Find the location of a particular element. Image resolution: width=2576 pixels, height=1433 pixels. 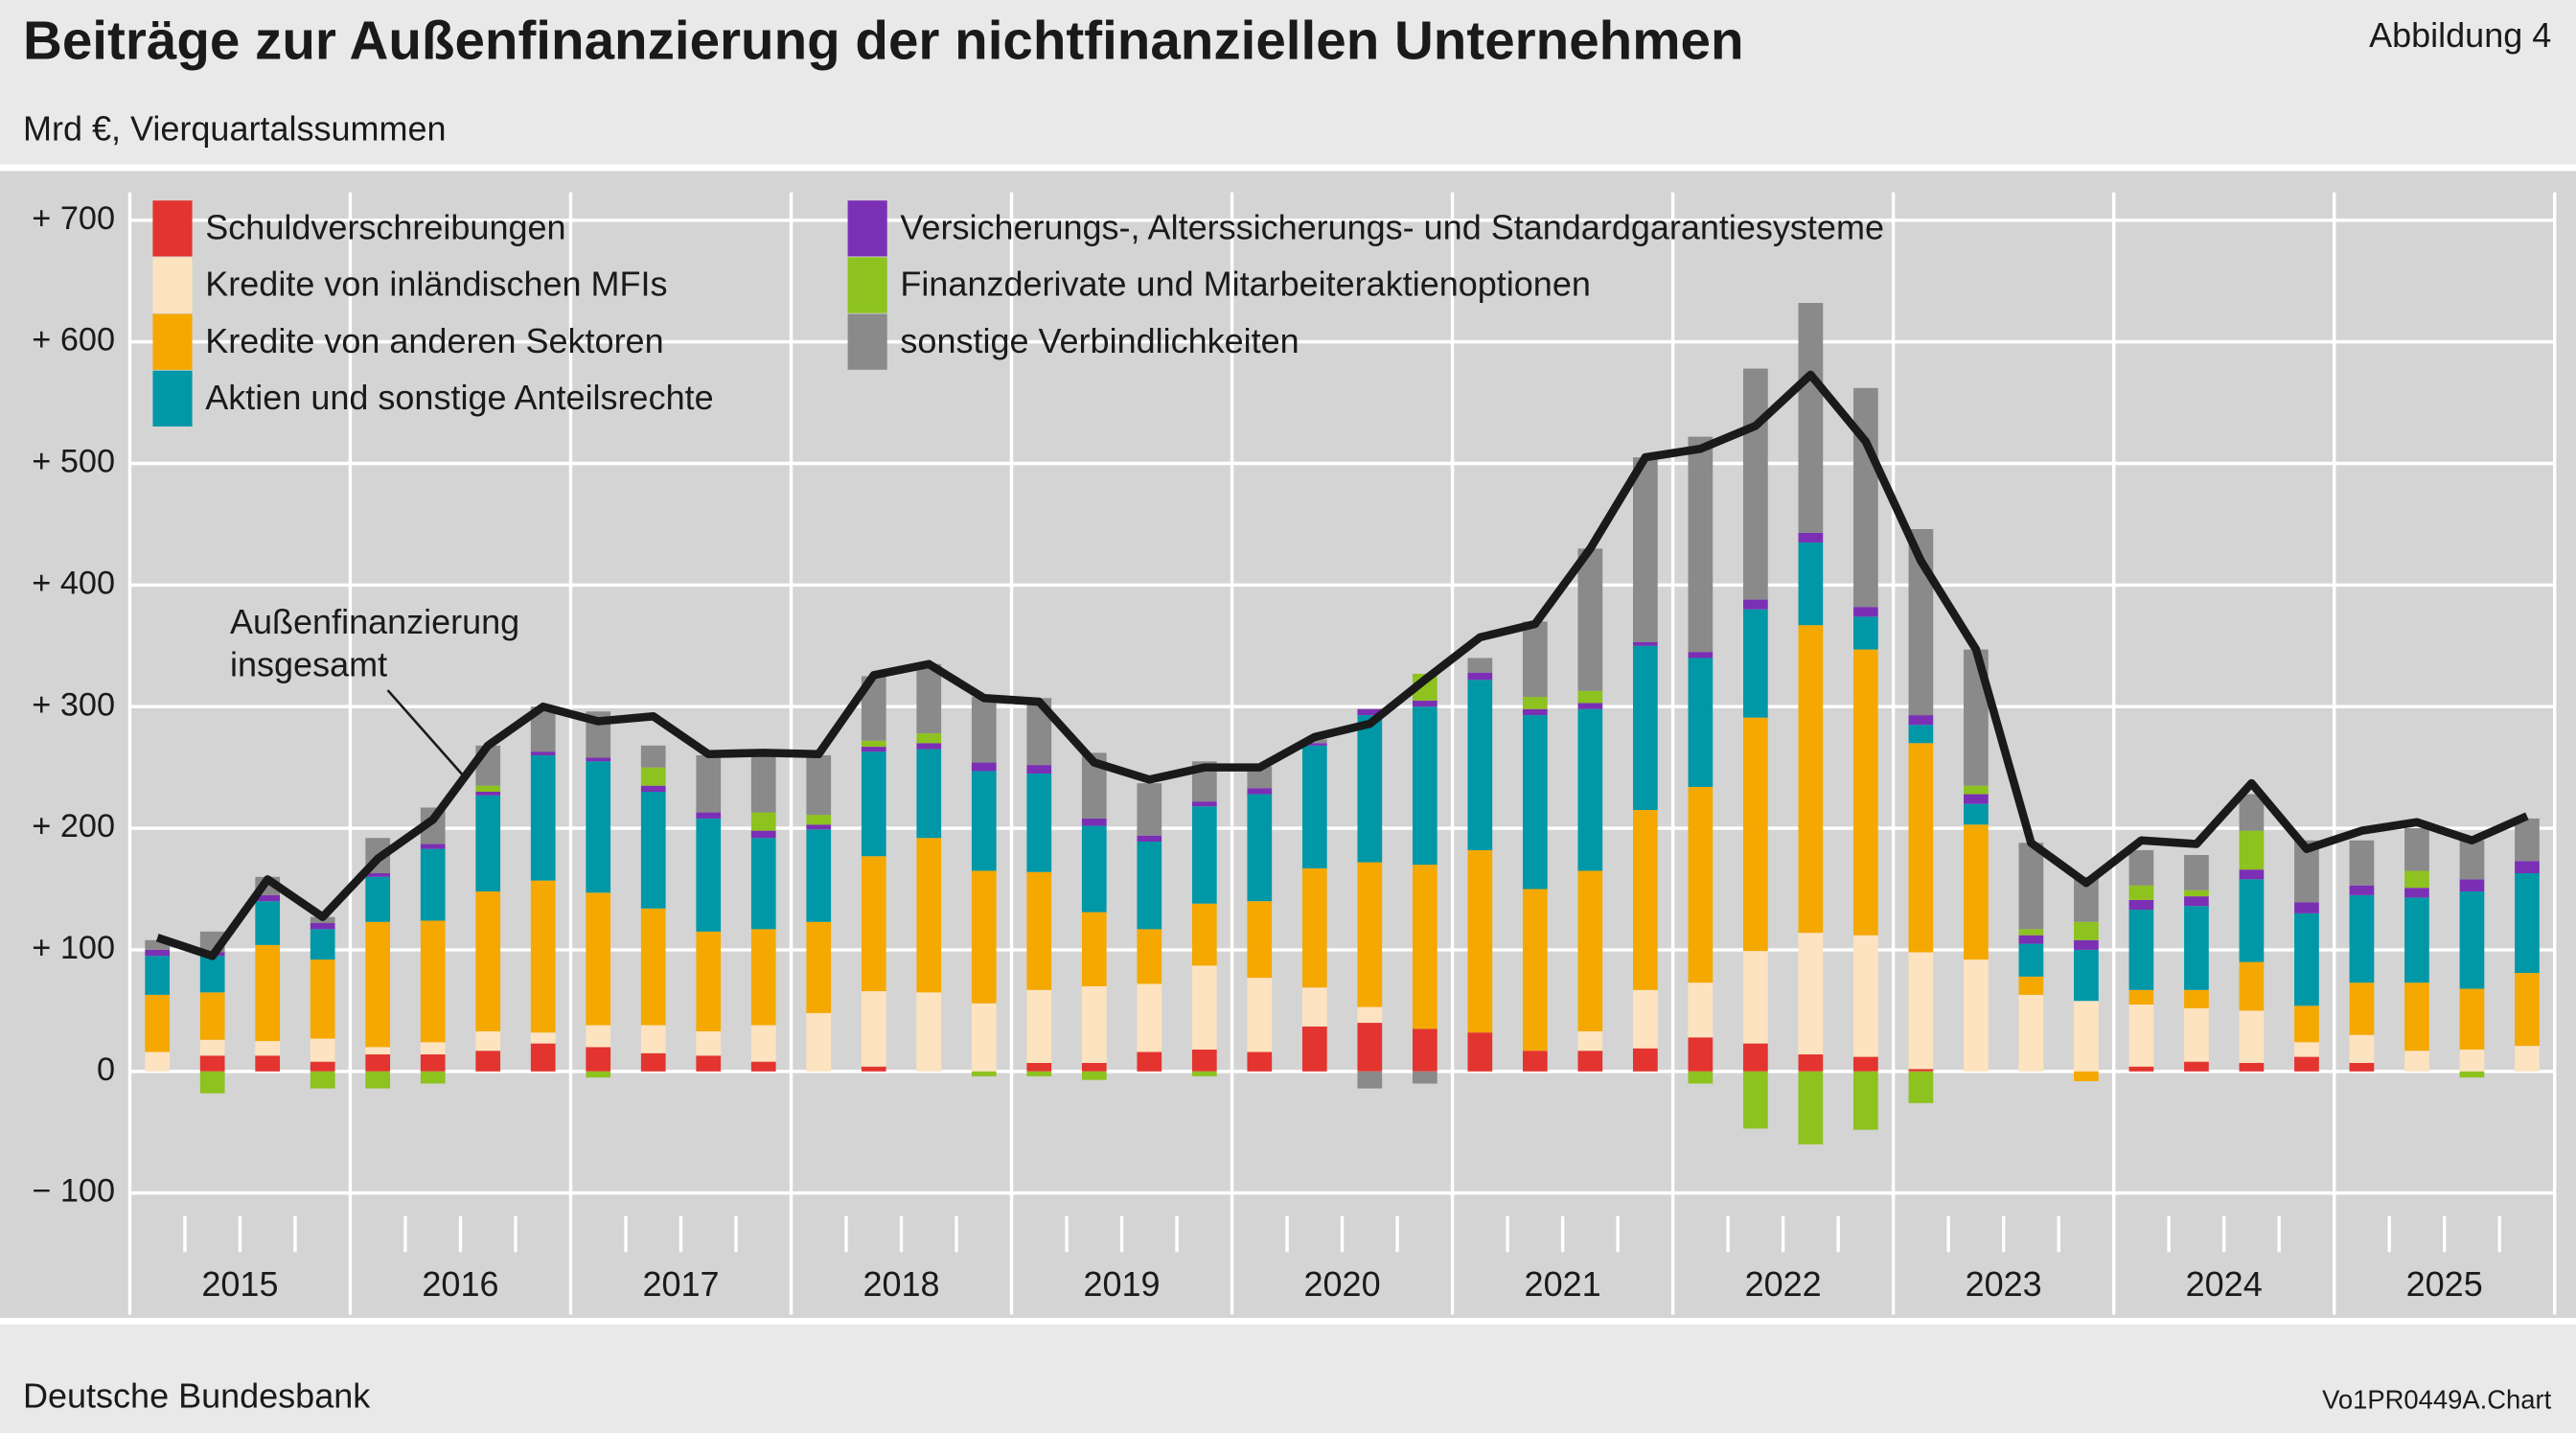

legend-label: sonstige Verbindlichkeiten is located at coordinates (1099, 340).